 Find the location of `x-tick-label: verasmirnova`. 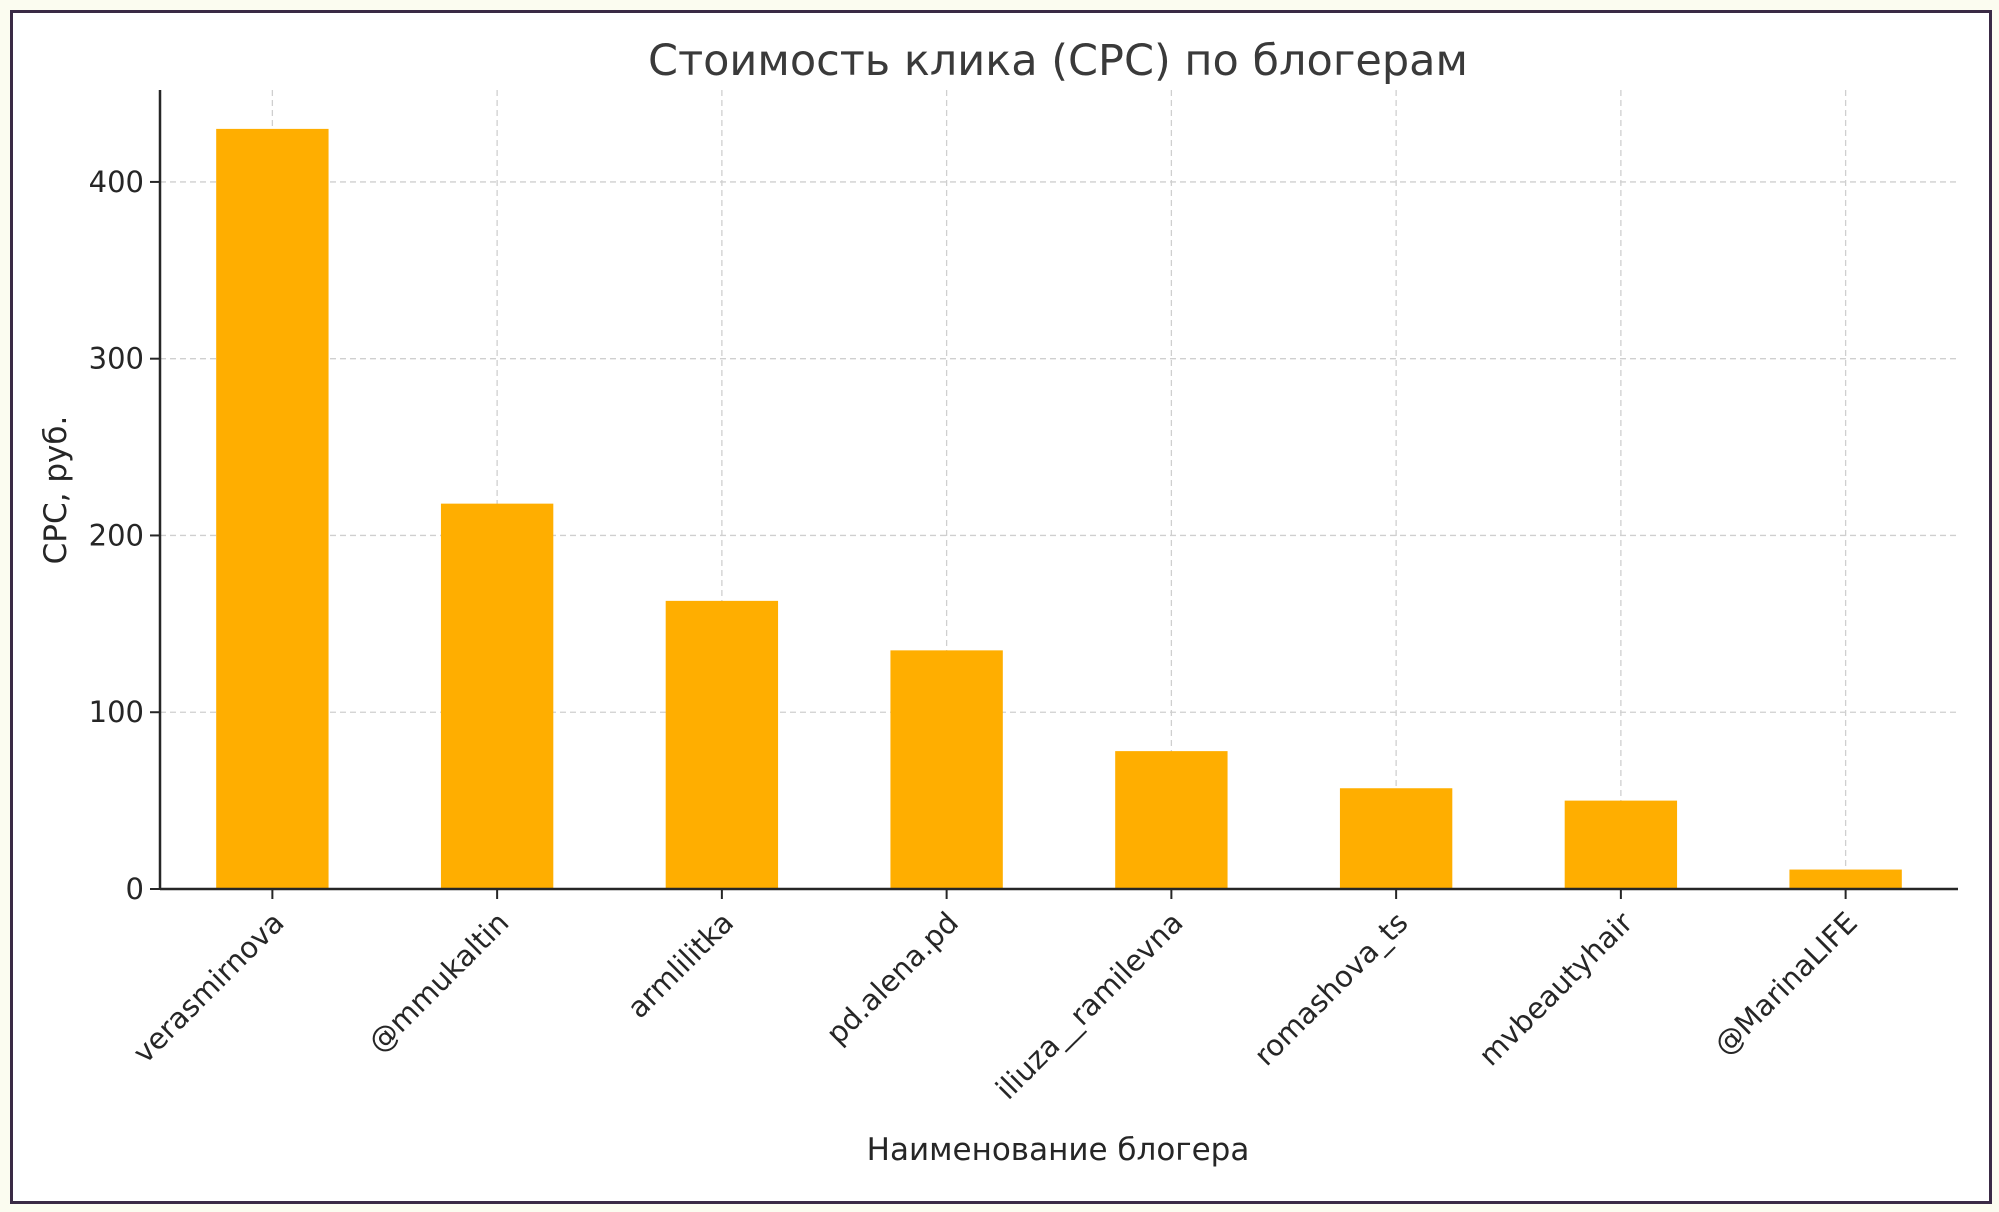

x-tick-label: verasmirnova is located at coordinates (208, 987).